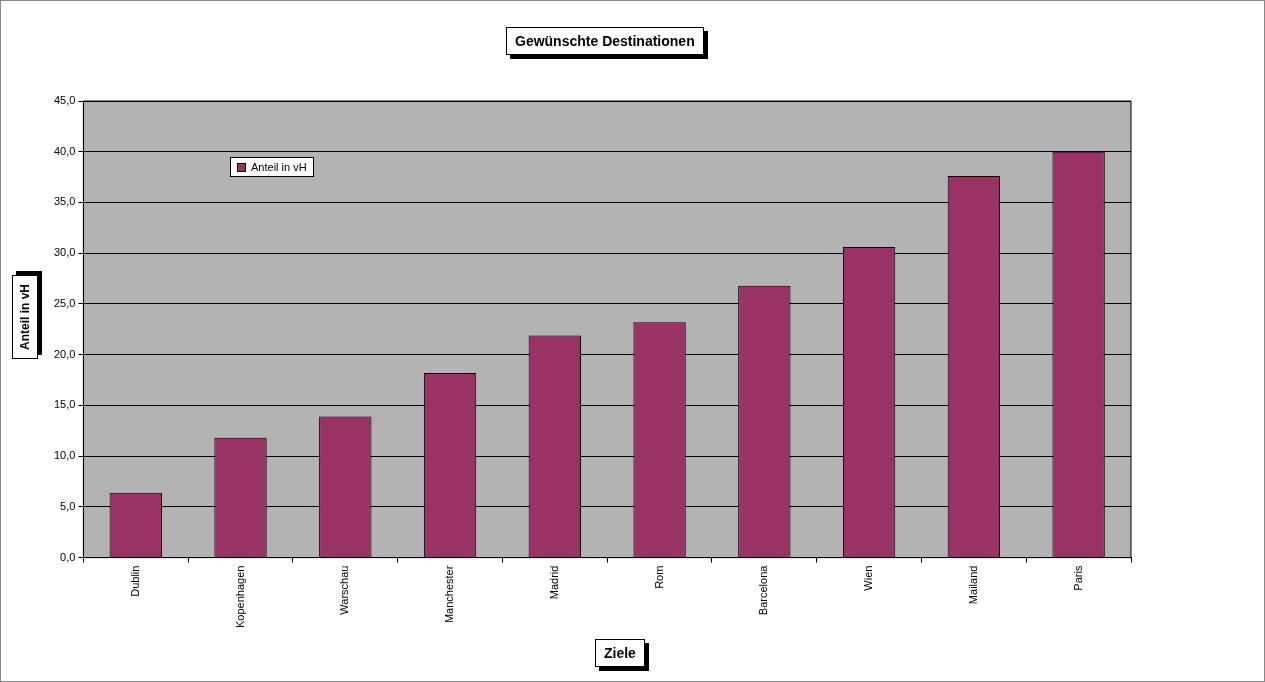 The height and width of the screenshot is (682, 1265). What do you see at coordinates (1077, 578) in the screenshot?
I see `x-tick-label: Paris` at bounding box center [1077, 578].